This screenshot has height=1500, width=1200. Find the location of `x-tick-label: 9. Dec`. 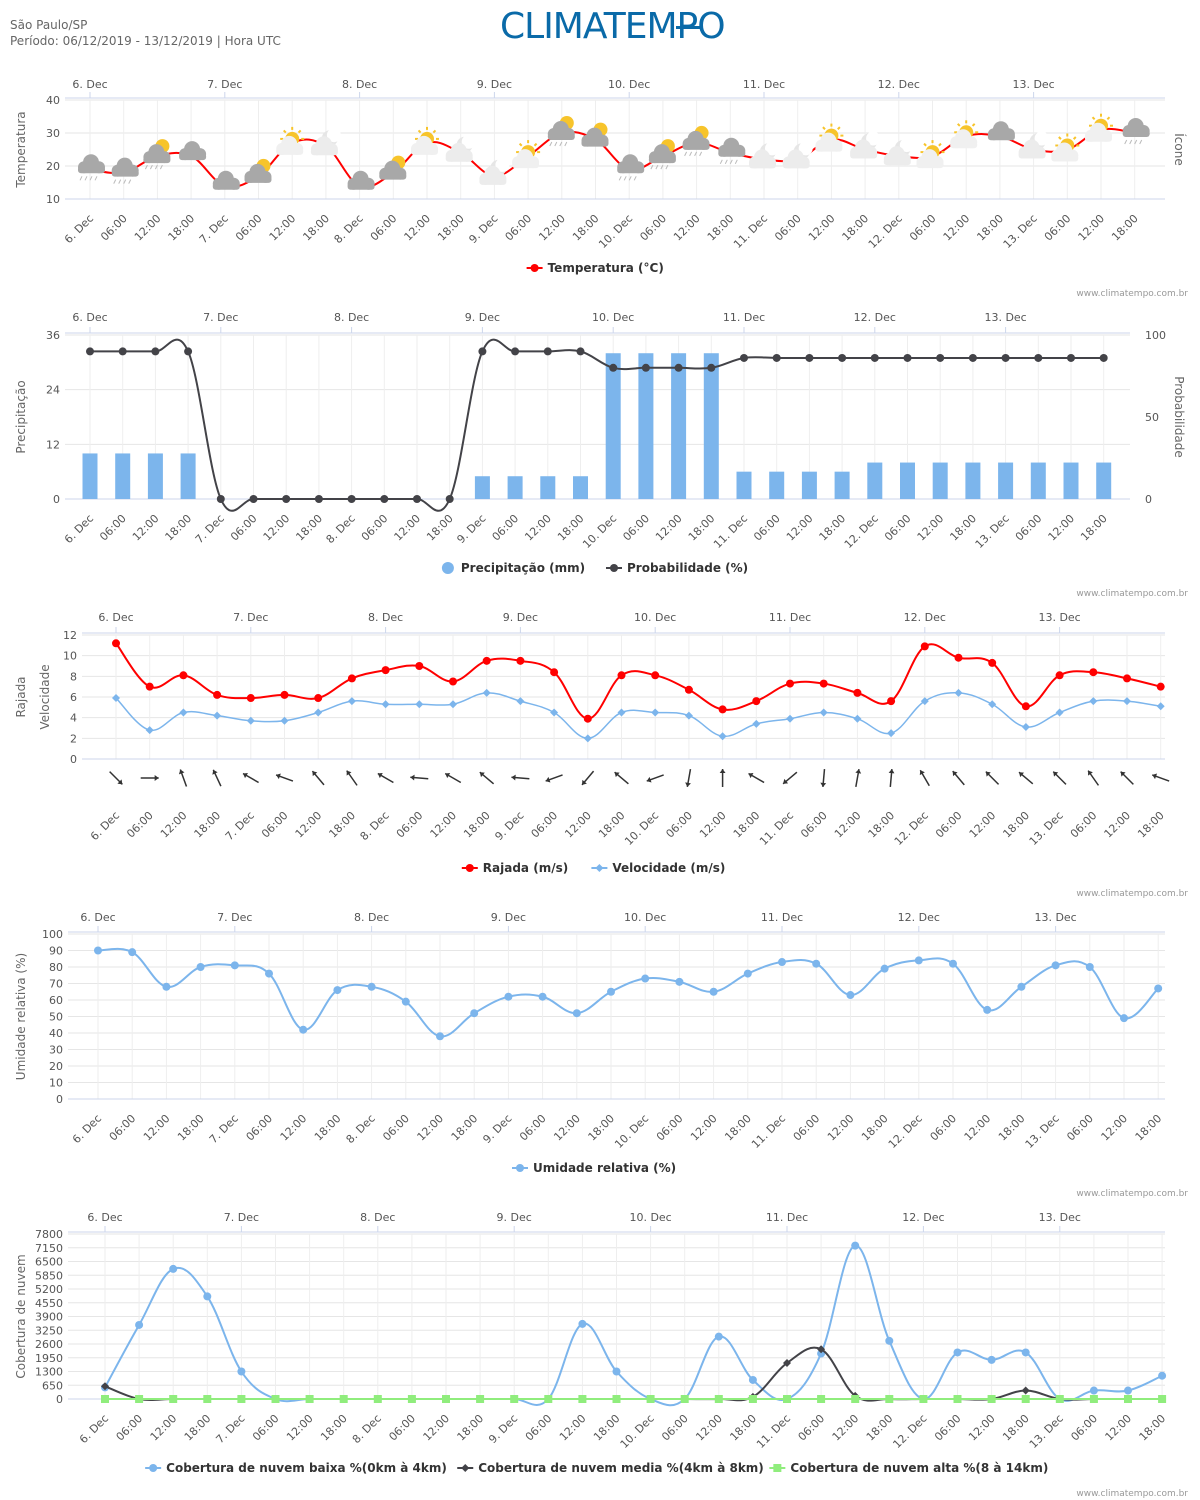

x-tick-label: 9. Dec is located at coordinates (483, 229).